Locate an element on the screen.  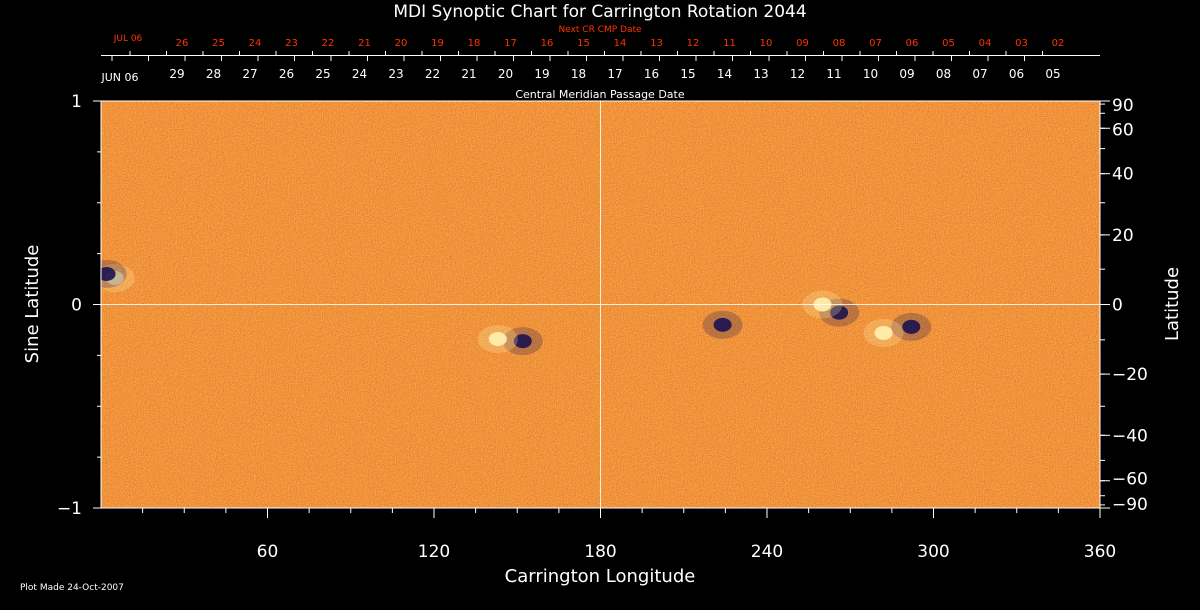
next-cmp-date: 24 is located at coordinates (255, 43).